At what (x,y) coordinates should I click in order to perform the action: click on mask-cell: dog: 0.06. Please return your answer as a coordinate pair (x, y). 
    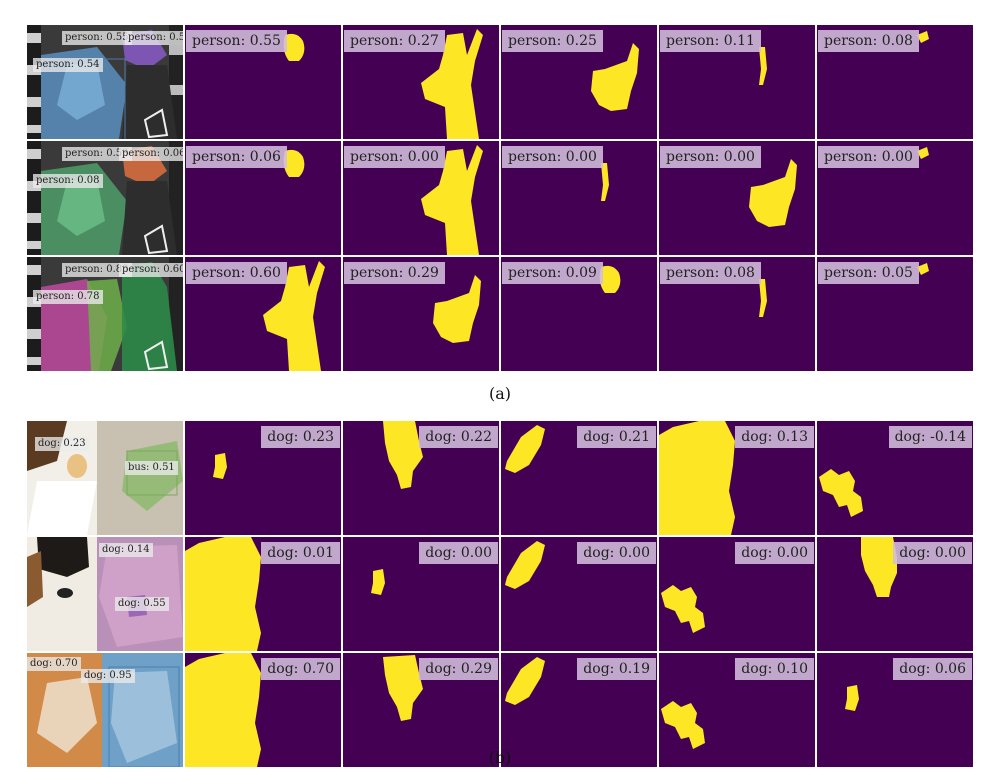
    Looking at the image, I should click on (895, 710).